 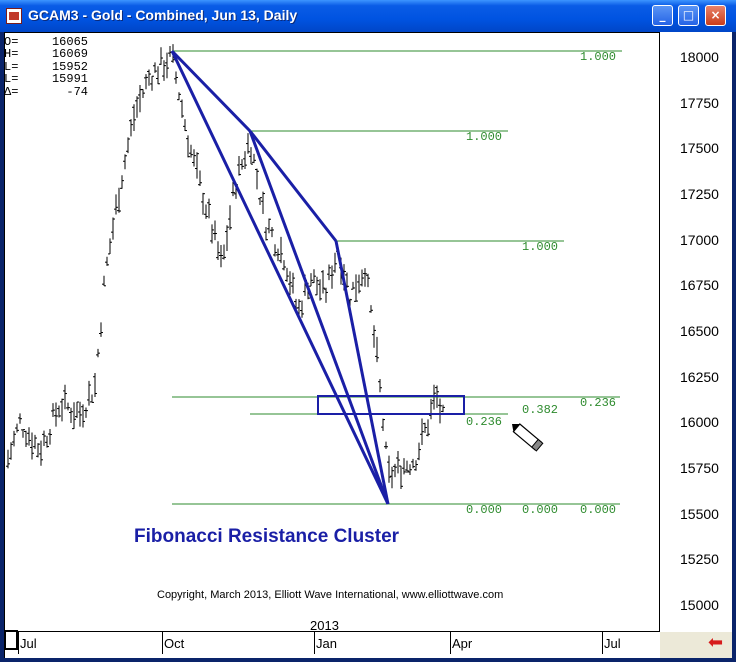 What do you see at coordinates (46, 42) in the screenshot?
I see `ohlc-row: O= 16065` at bounding box center [46, 42].